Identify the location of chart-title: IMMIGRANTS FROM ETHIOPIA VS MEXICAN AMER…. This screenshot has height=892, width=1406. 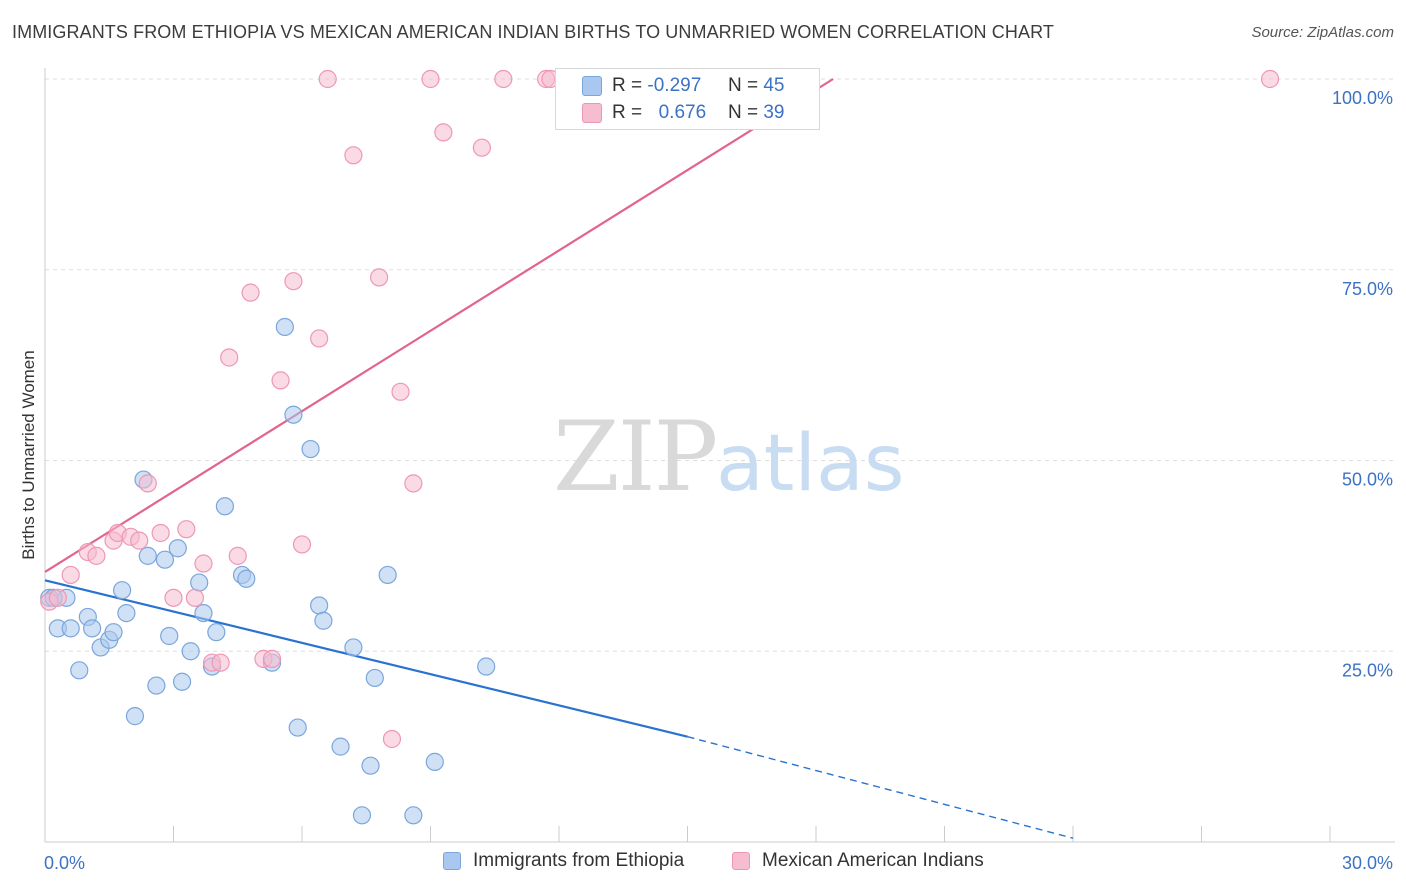
(533, 32).